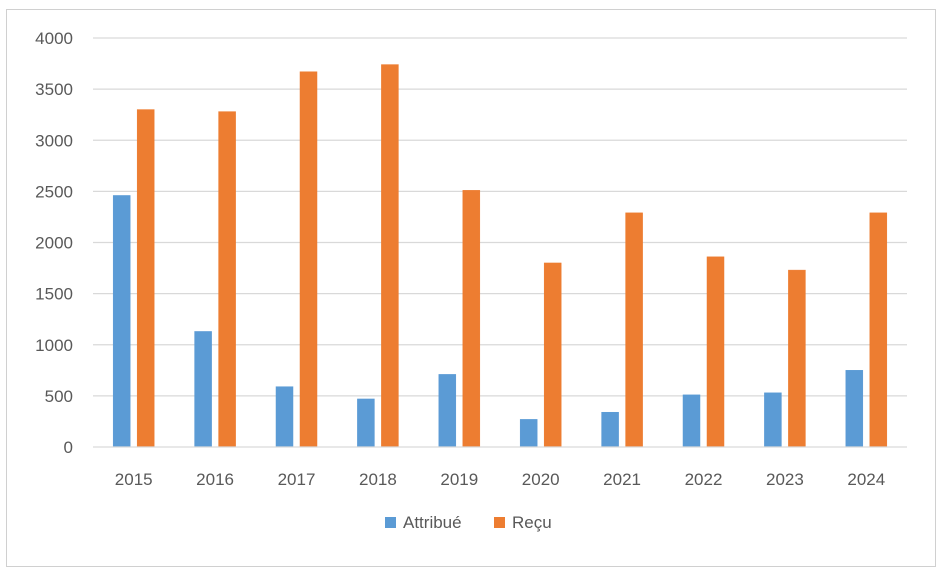 Image resolution: width=945 pixels, height=576 pixels. Describe the element at coordinates (54, 191) in the screenshot. I see `y-tick-label: 2500` at that location.